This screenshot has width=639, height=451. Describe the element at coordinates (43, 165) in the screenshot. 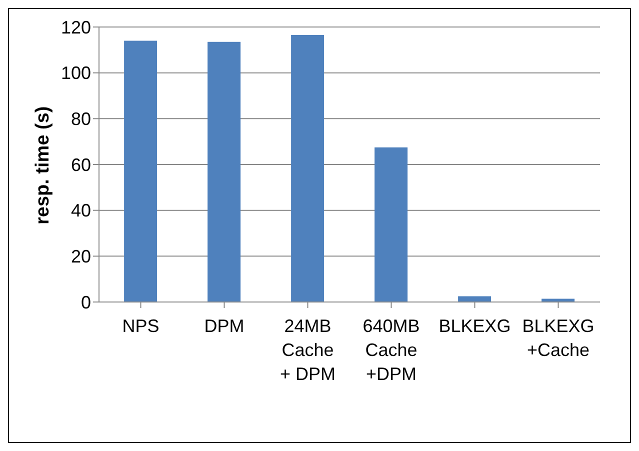

I see `y-axis-title: resp. time (s)` at that location.